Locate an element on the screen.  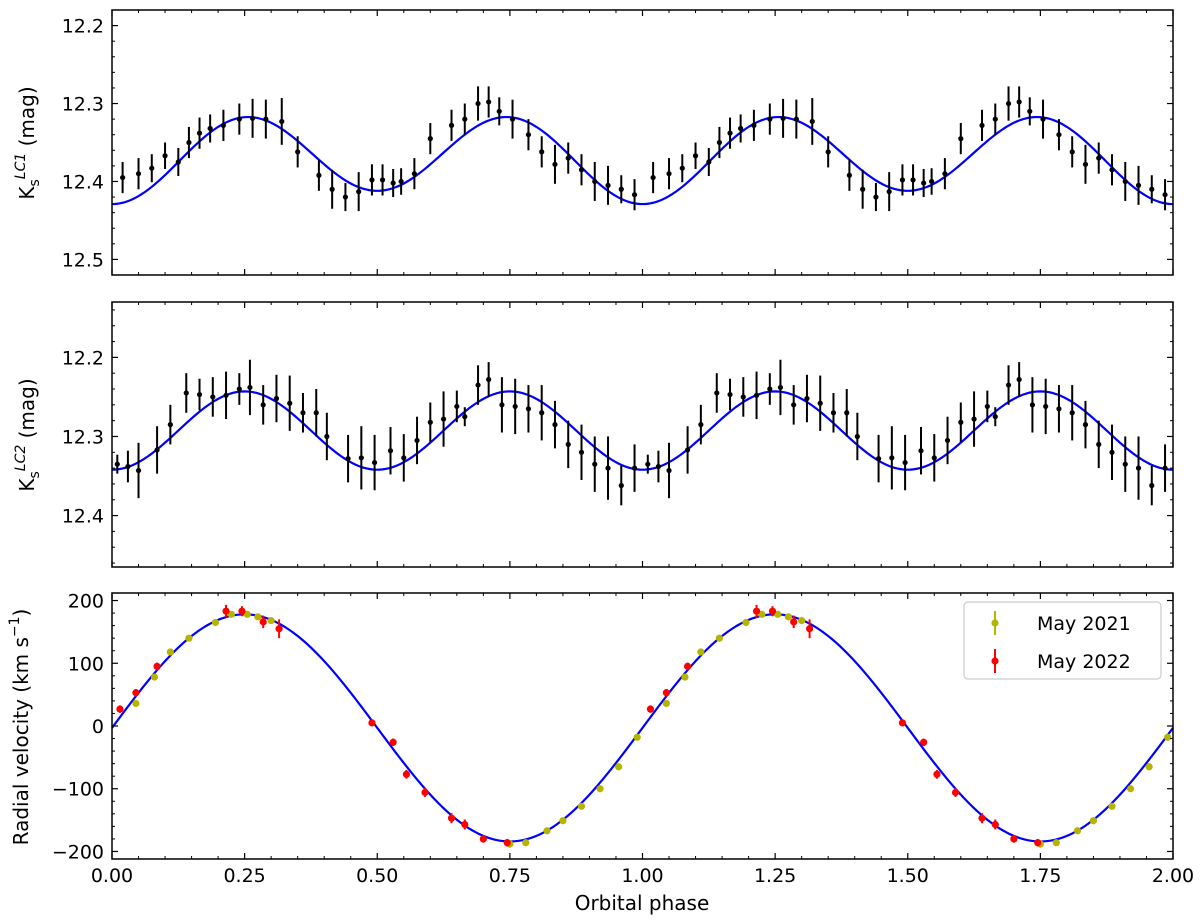
rv-xtick-label: 1.75 is located at coordinates (1040, 876).